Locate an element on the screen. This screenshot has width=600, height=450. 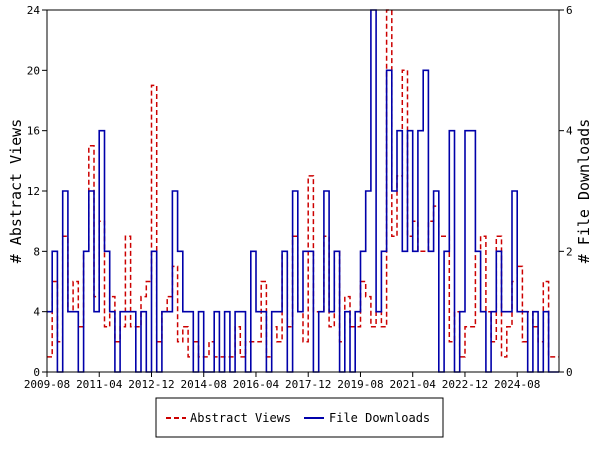
y-tick-label-right: 2 is located at coordinates (569, 251).